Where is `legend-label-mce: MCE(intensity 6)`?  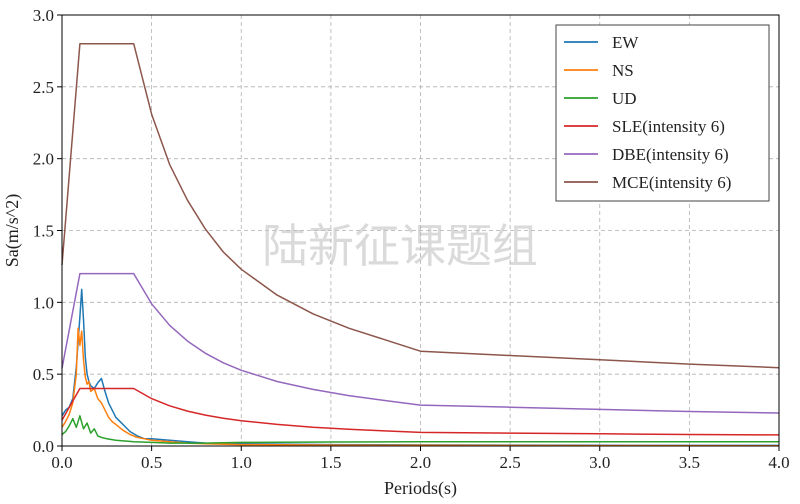 legend-label-mce: MCE(intensity 6) is located at coordinates (671, 182).